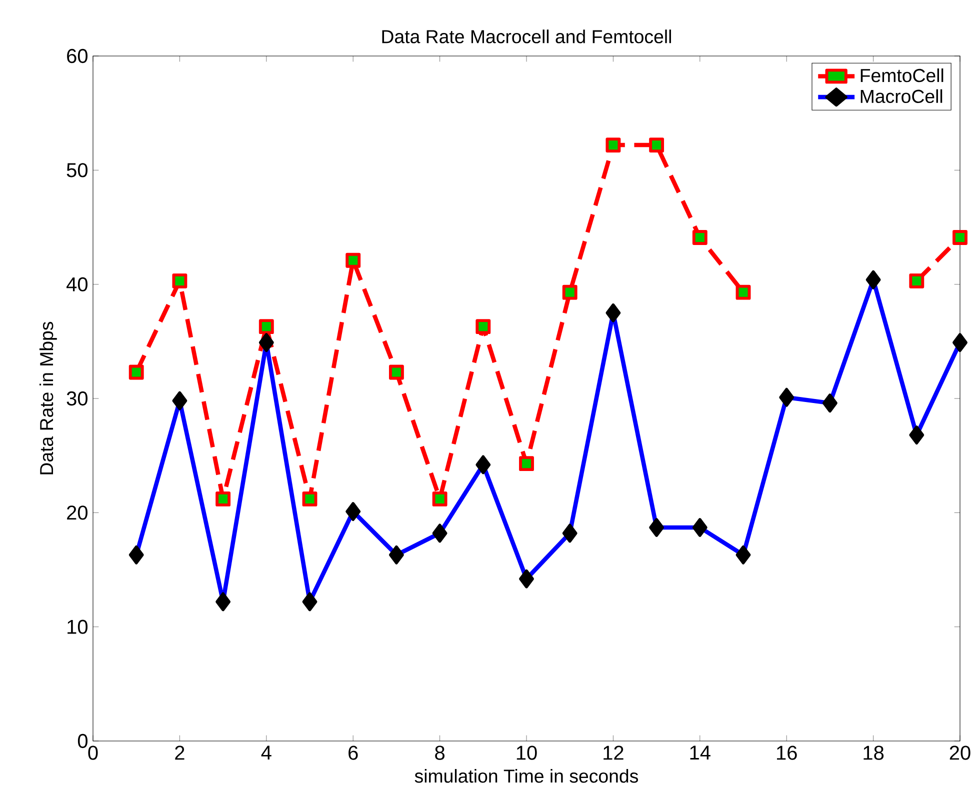 This screenshot has height=808, width=972. I want to click on x-axis-title: simulation Time in seconds, so click(526, 776).